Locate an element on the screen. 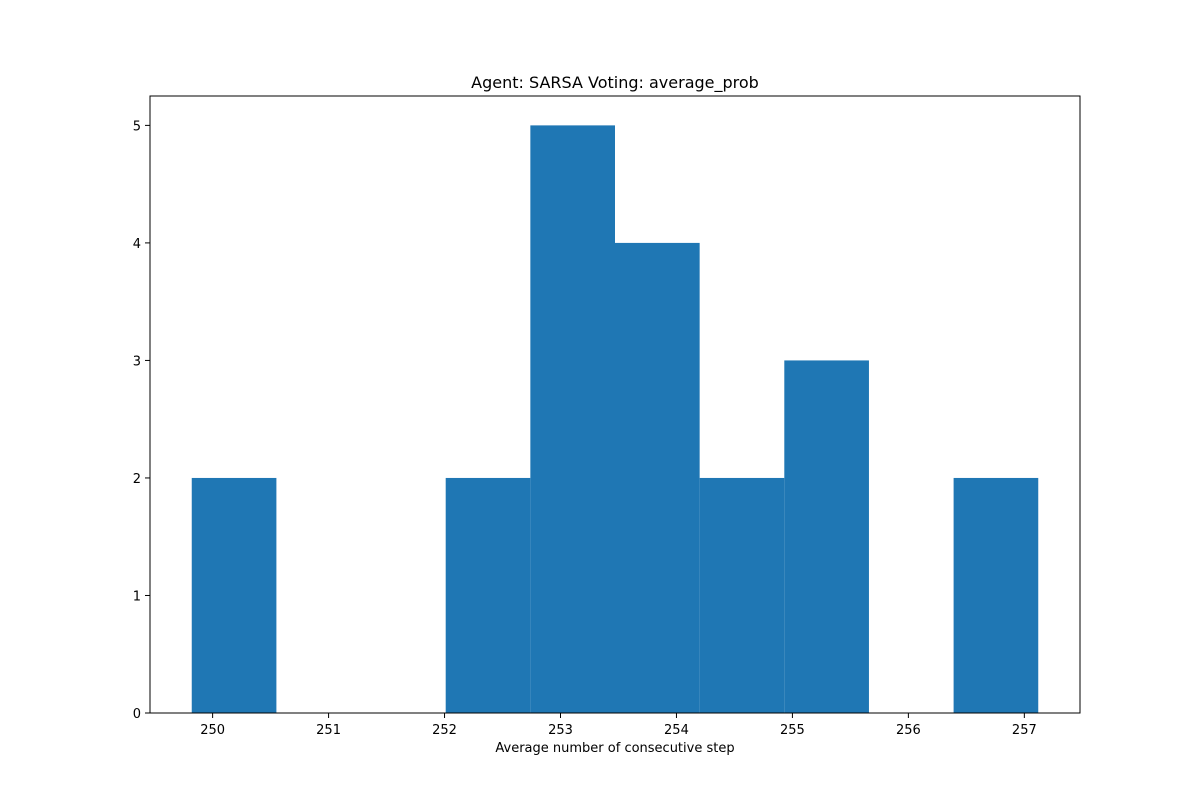 This screenshot has width=1200, height=800. x-tick-label: 254 is located at coordinates (676, 730).